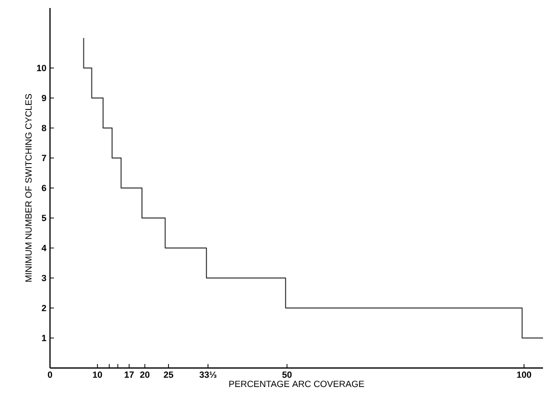 The width and height of the screenshot is (547, 410). Describe the element at coordinates (129, 375) in the screenshot. I see `x-tick-label: 17` at that location.